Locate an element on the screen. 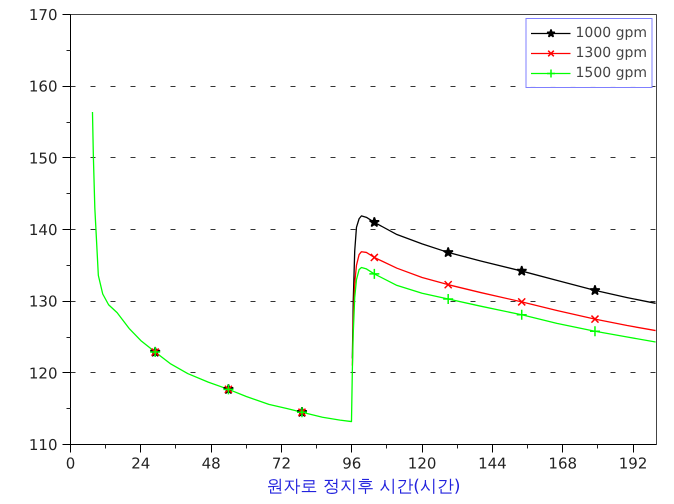 The height and width of the screenshot is (504, 674). y-tick-label: 170 is located at coordinates (43, 15).